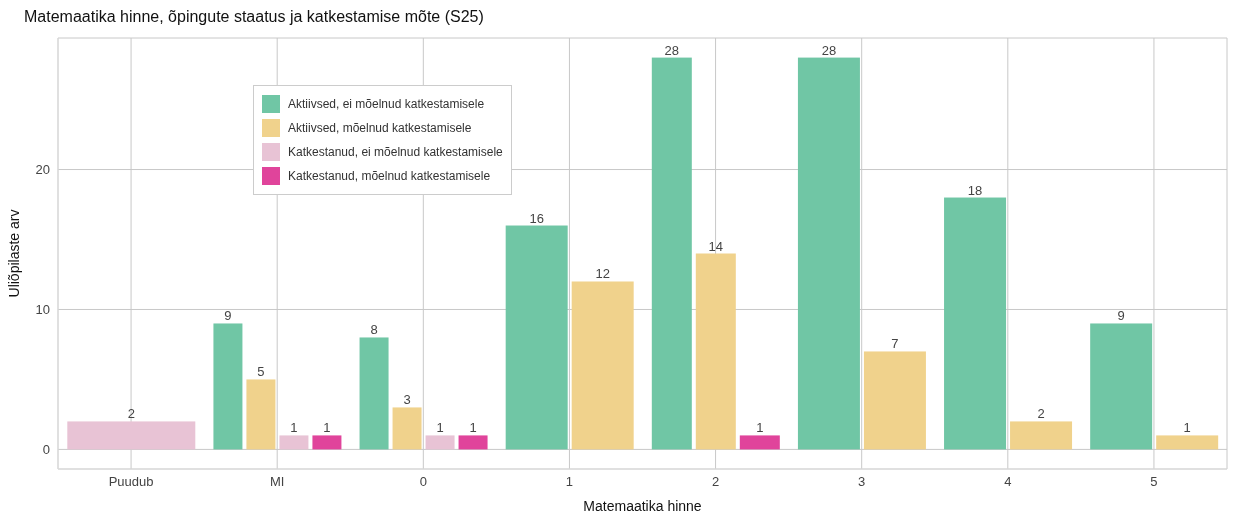 The image size is (1243, 527). I want to click on legend-label: Aktiivsed, mõelnud katkestamisele, so click(380, 128).